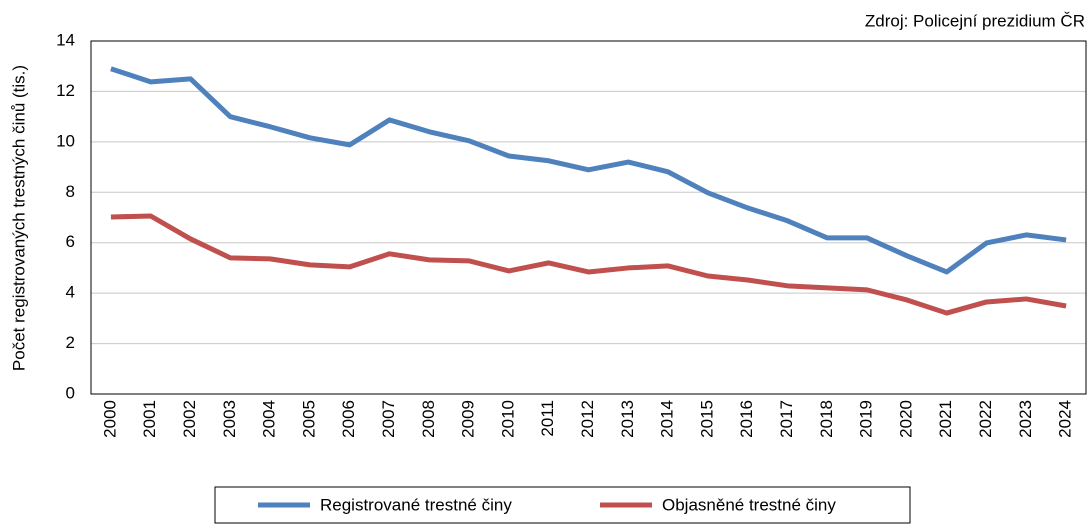  What do you see at coordinates (348, 419) in the screenshot?
I see `x-tick-label: 2006` at bounding box center [348, 419].